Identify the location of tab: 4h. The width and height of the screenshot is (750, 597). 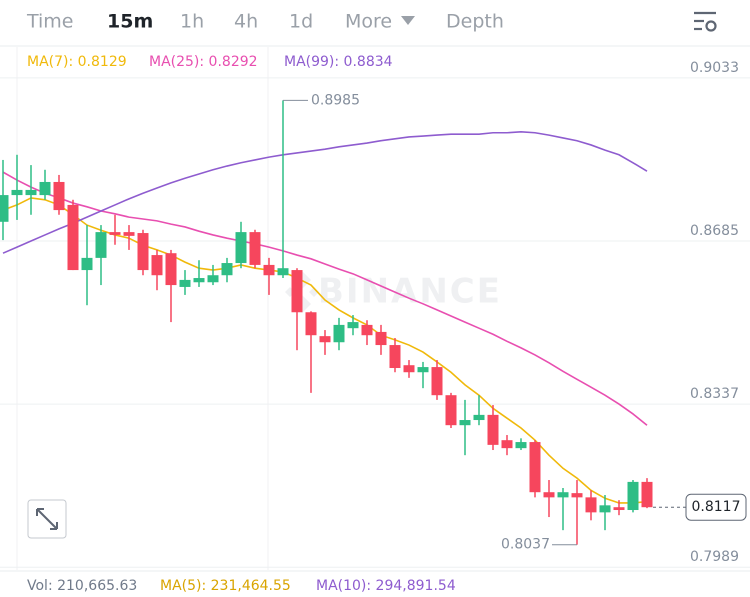
(246, 22).